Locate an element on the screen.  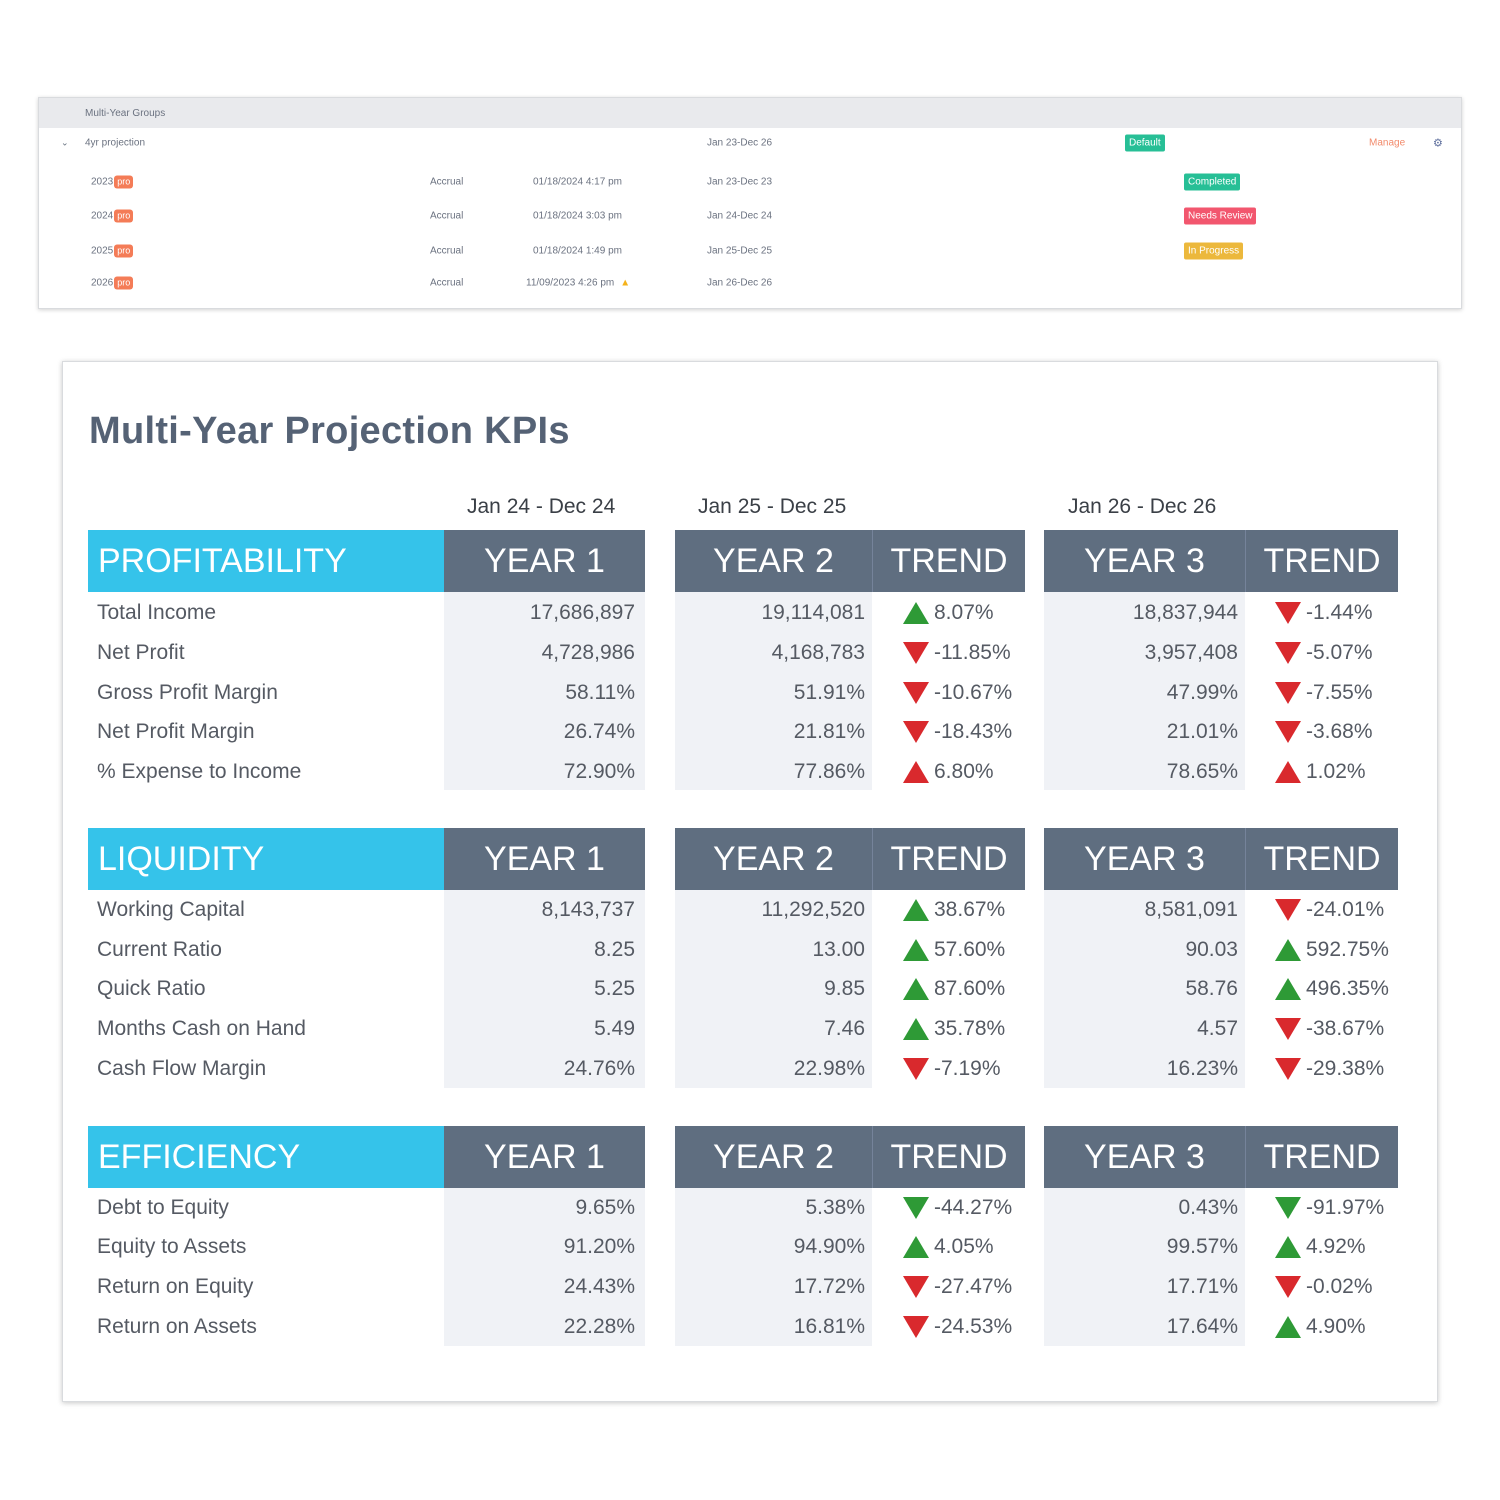
status-badge: Completed is located at coordinates (1212, 182).